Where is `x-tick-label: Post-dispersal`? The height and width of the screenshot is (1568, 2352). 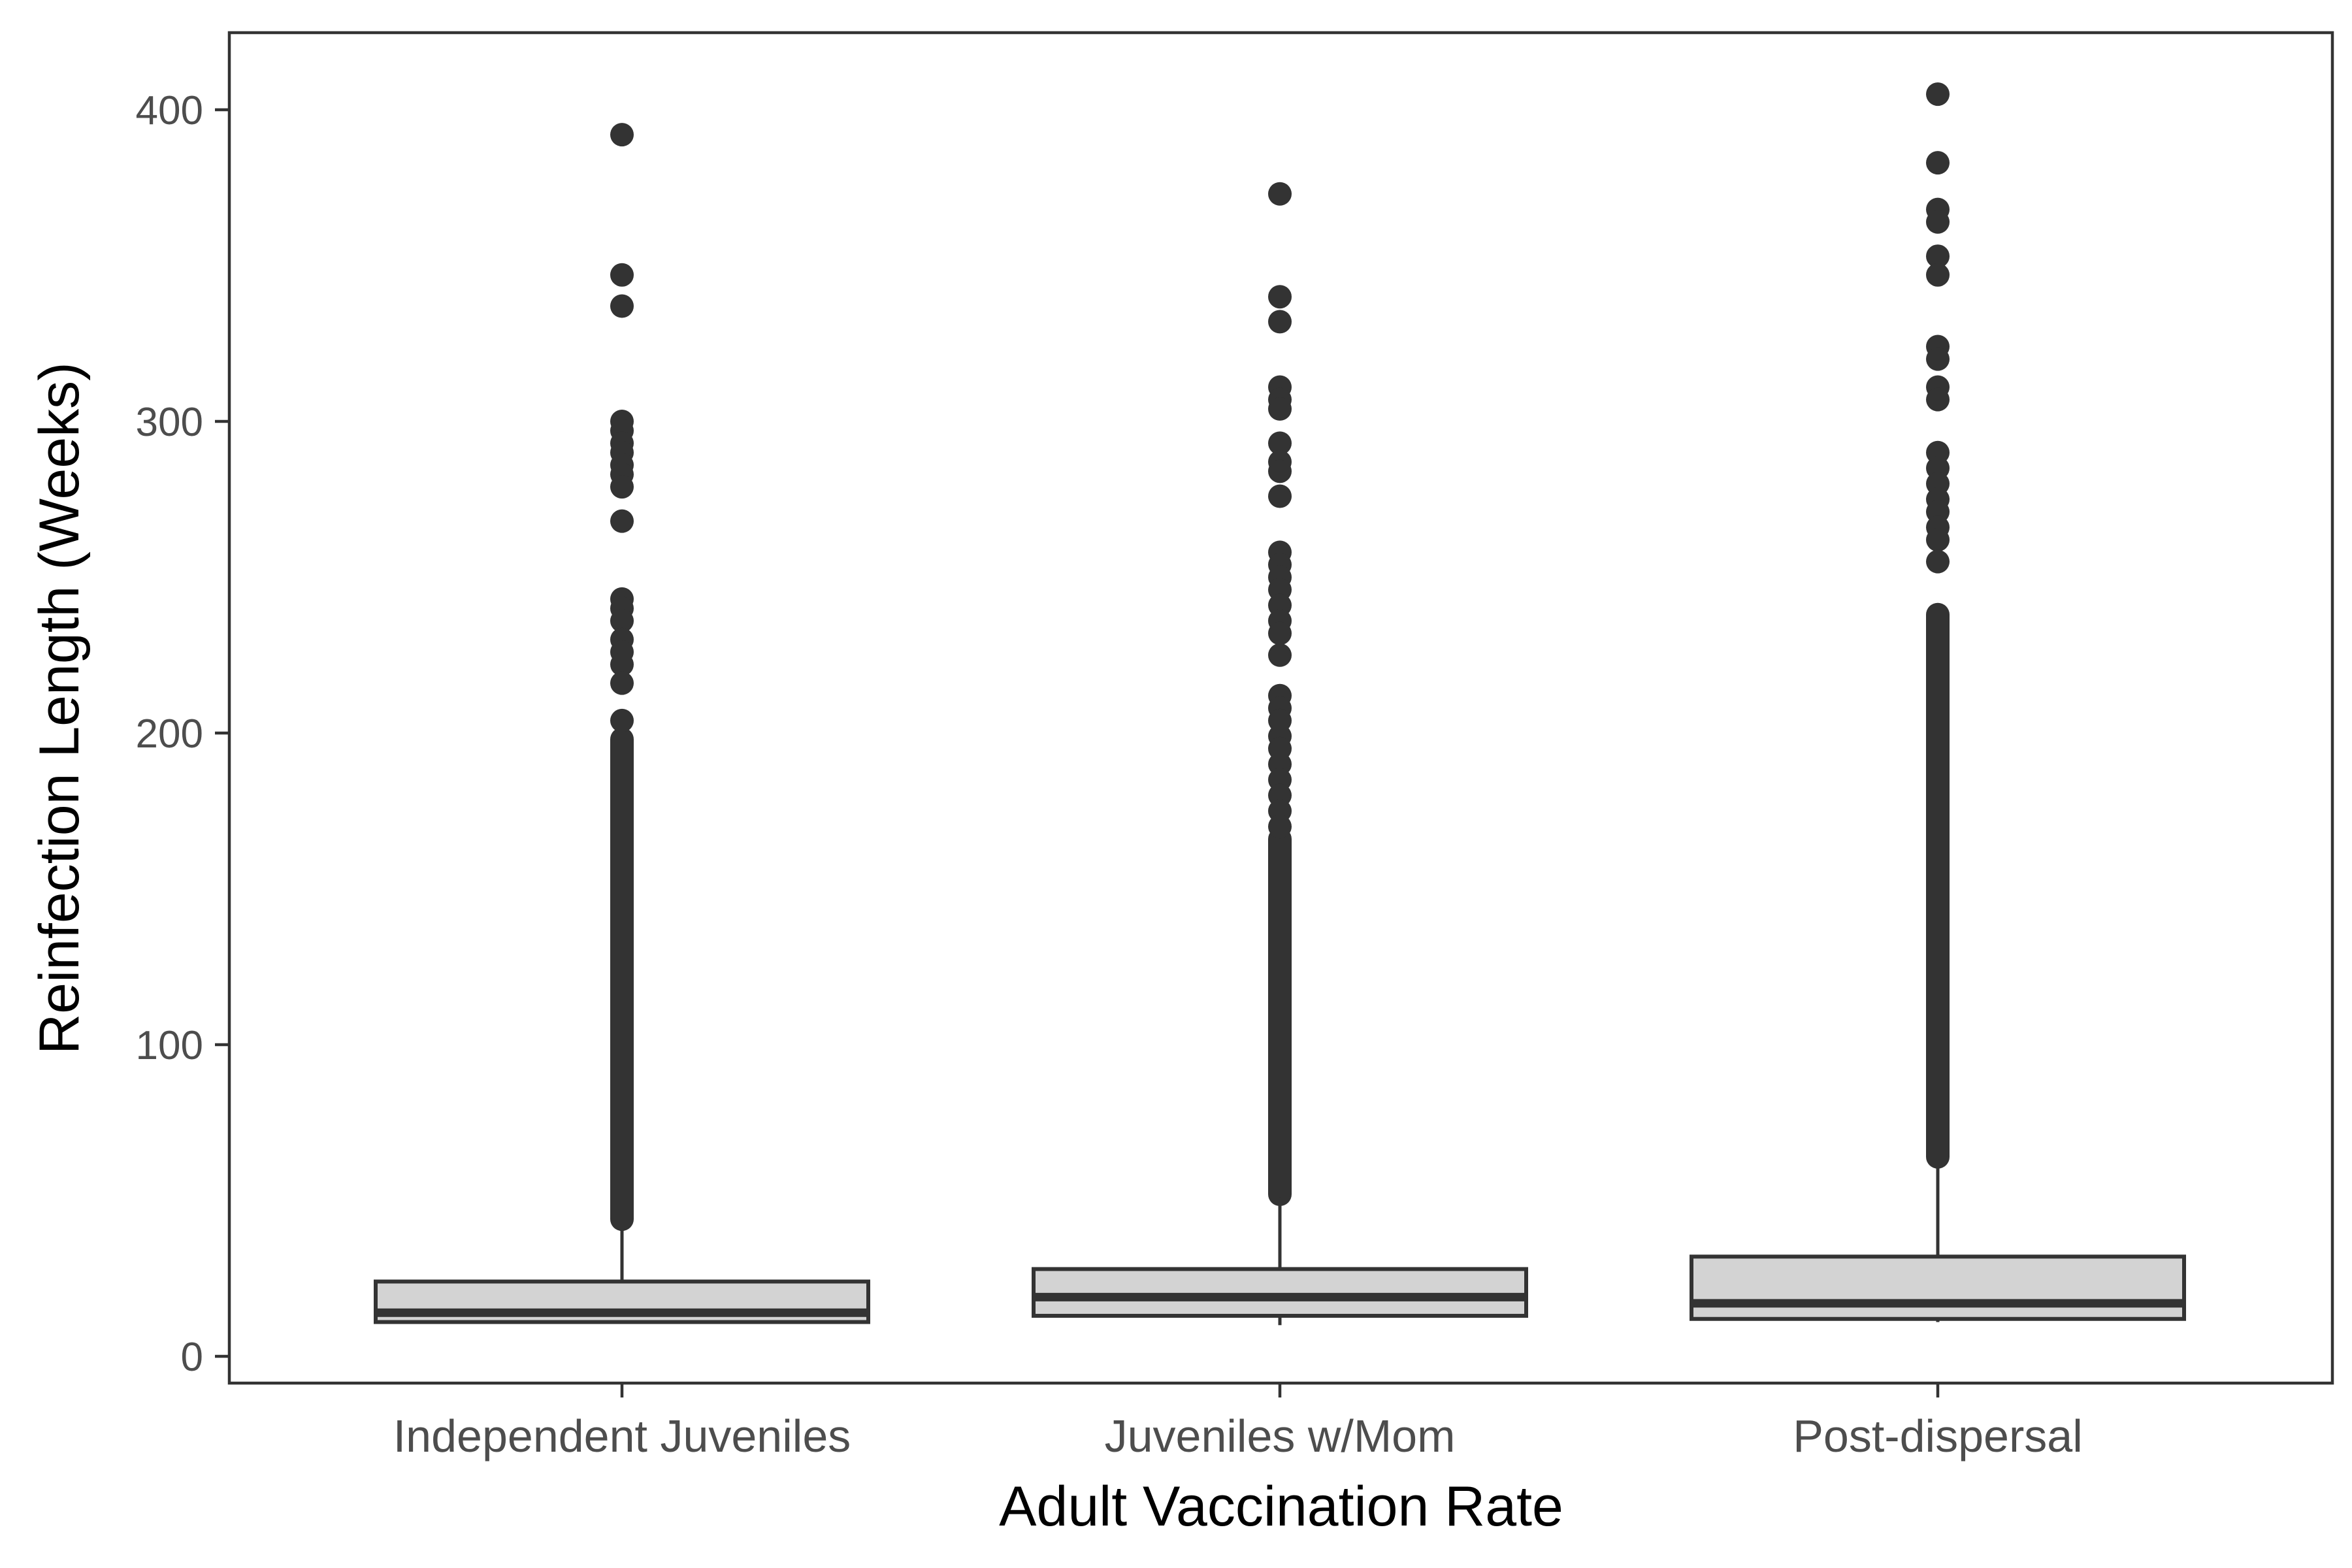
x-tick-label: Post-dispersal is located at coordinates (1938, 1436).